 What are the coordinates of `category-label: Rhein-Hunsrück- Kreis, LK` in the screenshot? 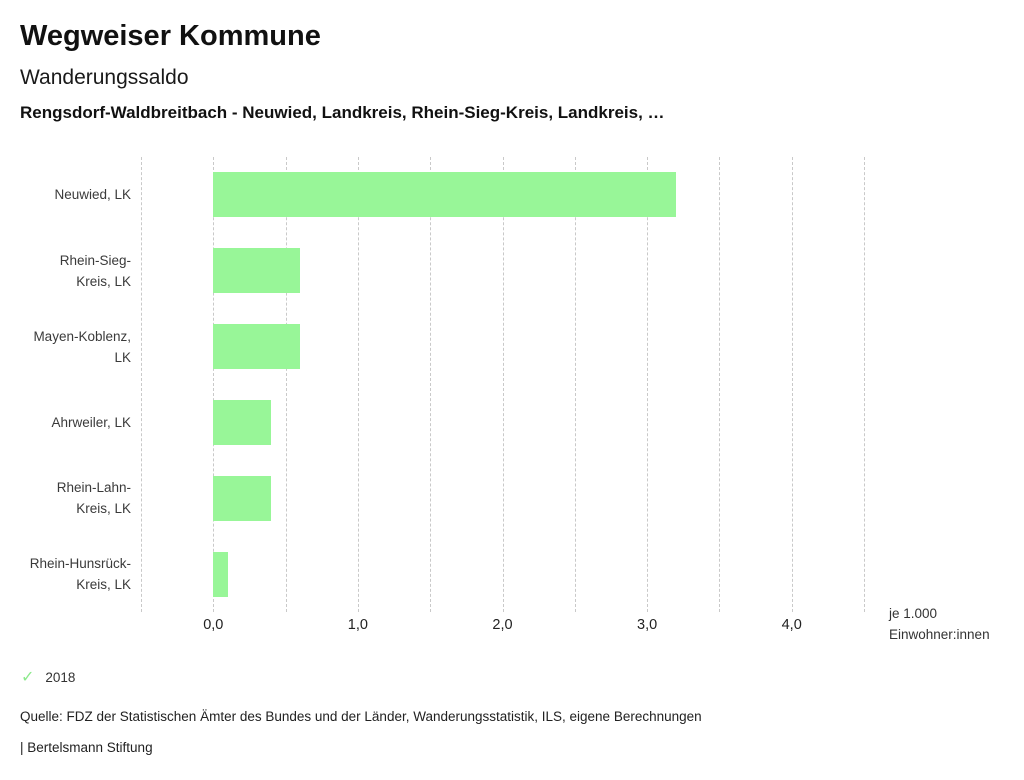 It's located at (80, 574).